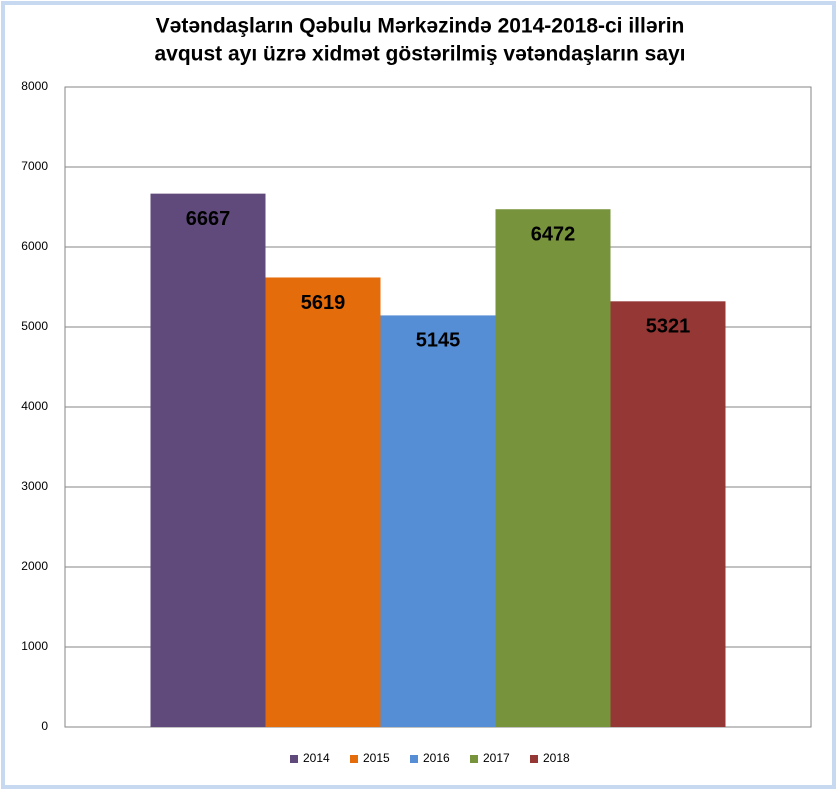  Describe the element at coordinates (556, 758) in the screenshot. I see `legend-label: 2018` at that location.